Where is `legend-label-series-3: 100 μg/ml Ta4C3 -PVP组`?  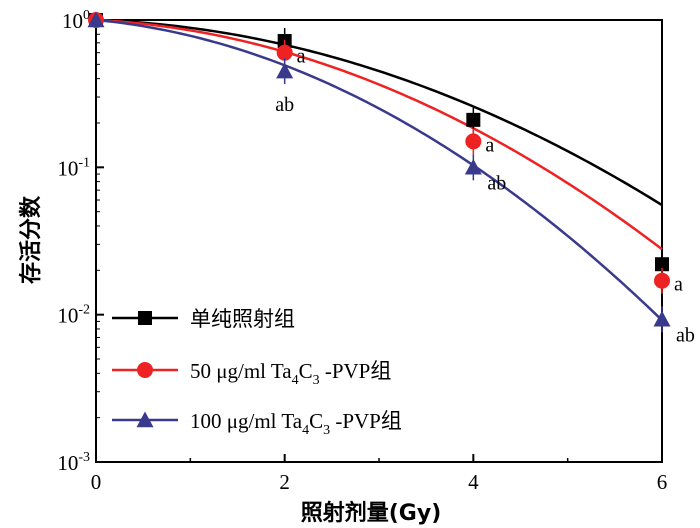 legend-label-series-3: 100 μg/ml Ta4C3 -PVP组 is located at coordinates (296, 423).